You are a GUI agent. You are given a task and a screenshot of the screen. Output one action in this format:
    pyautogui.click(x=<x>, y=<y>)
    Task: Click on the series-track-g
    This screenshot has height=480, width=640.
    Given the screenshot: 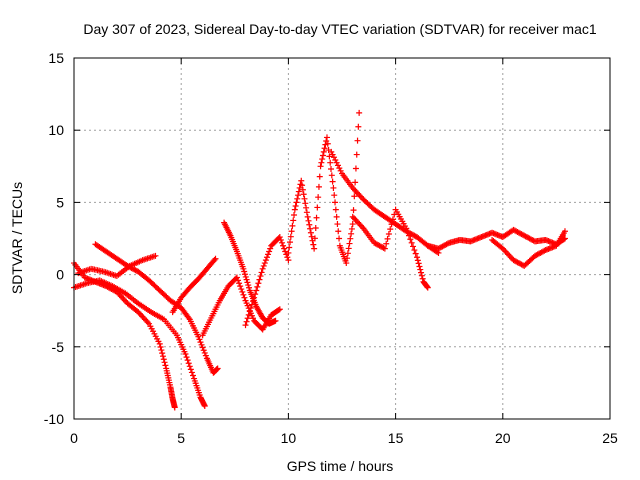 What is the action you would take?
    pyautogui.click(x=250, y=273)
    